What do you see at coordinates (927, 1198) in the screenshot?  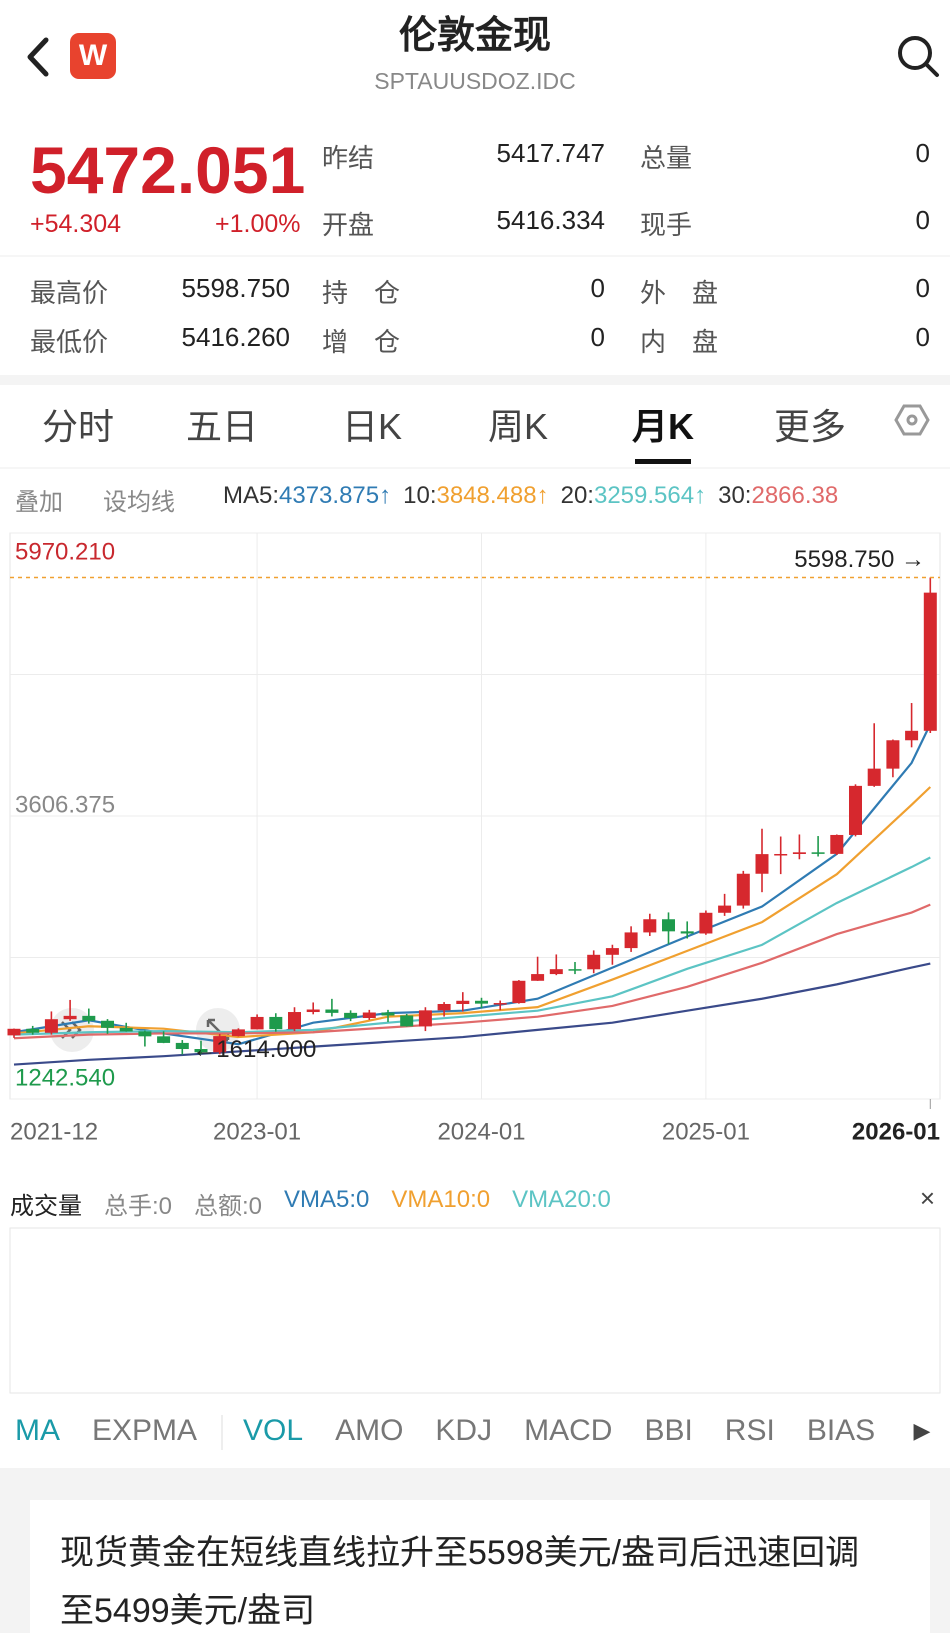 I see `close-button: ×` at bounding box center [927, 1198].